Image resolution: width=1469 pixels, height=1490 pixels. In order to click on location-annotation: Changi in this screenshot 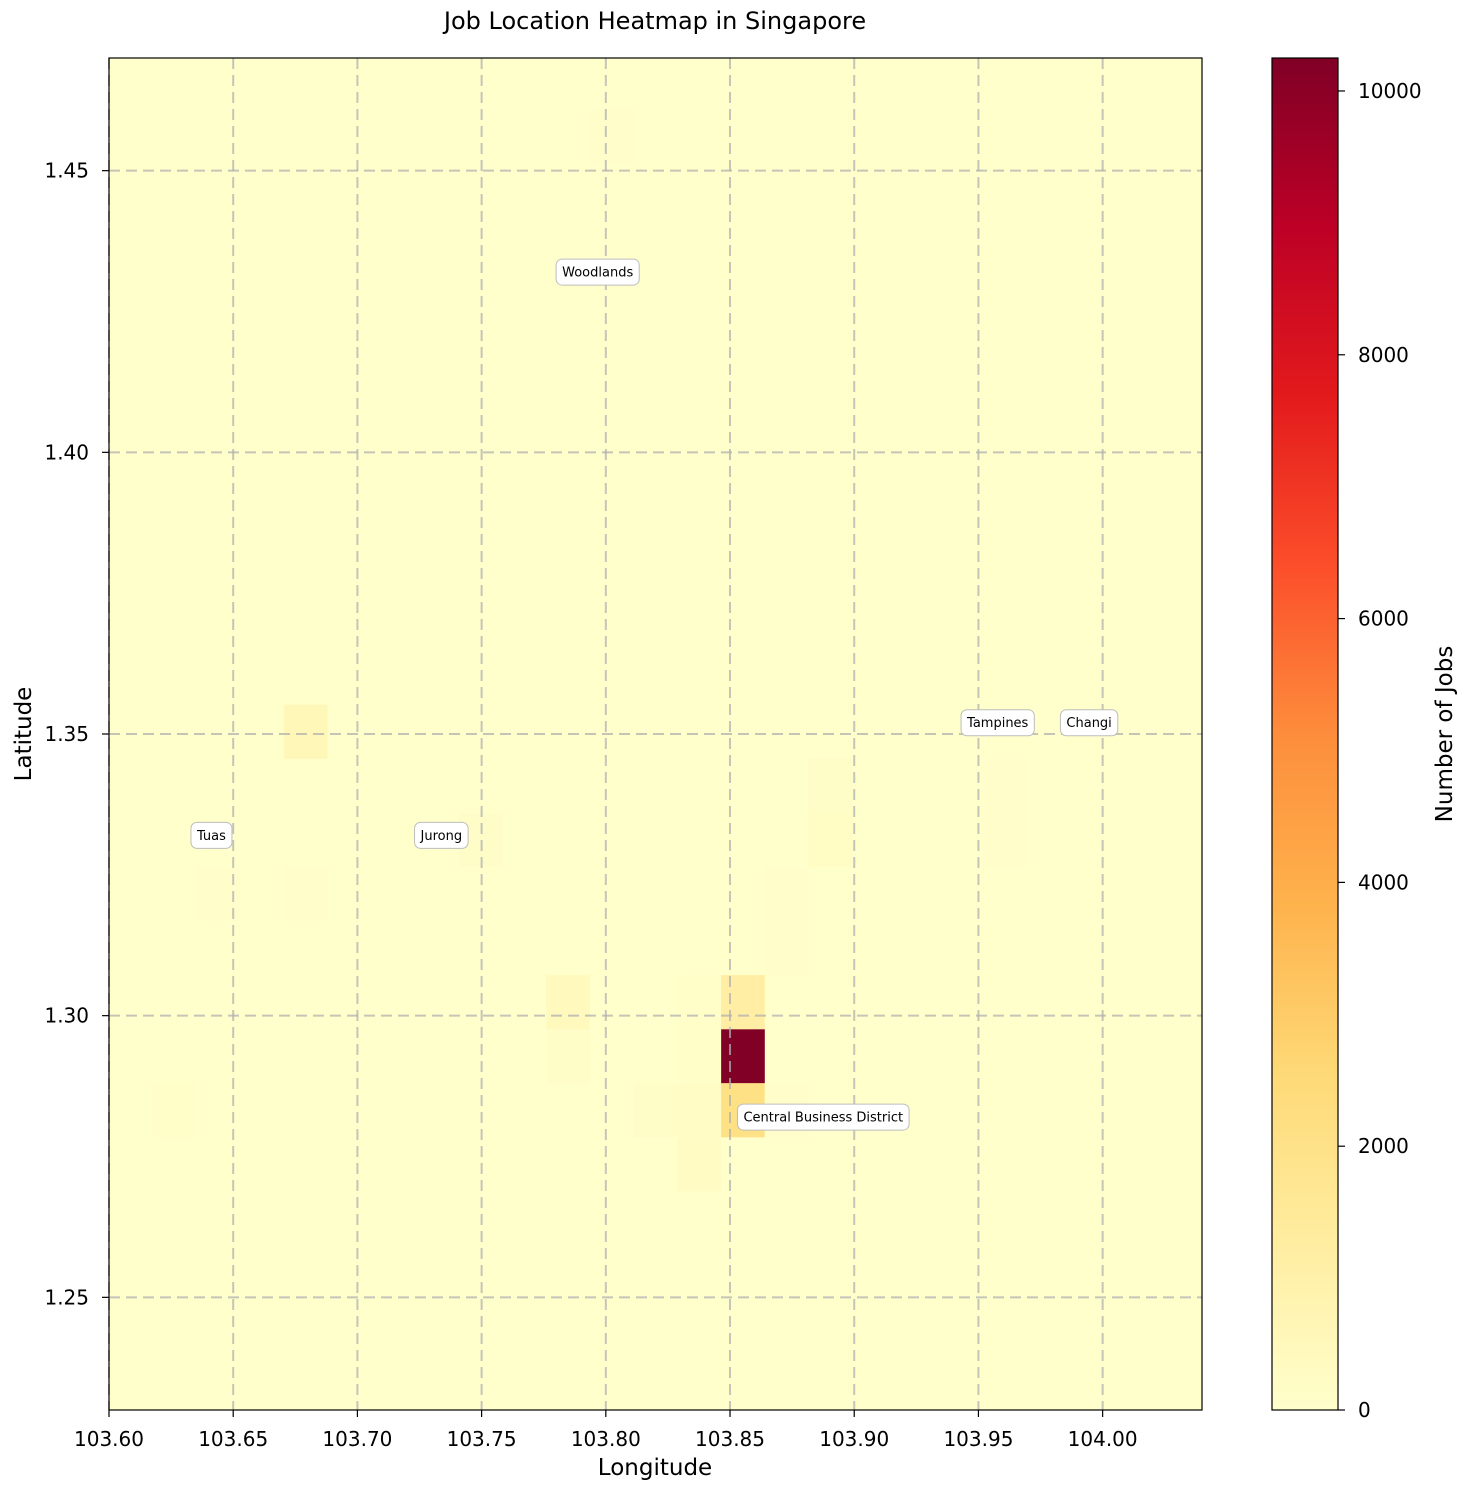, I will do `click(1089, 723)`.